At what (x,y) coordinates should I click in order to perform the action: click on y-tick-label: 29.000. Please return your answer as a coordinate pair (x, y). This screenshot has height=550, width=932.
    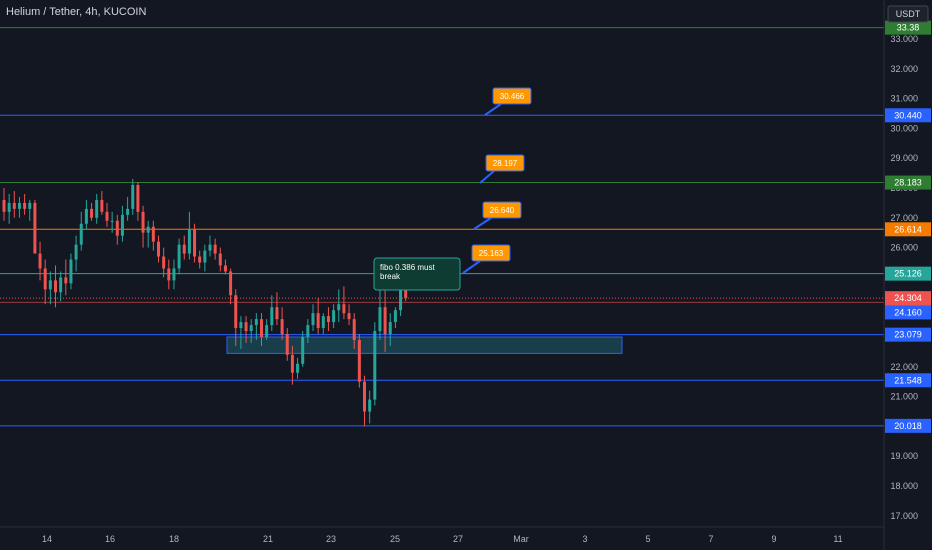
    Looking at the image, I should click on (904, 158).